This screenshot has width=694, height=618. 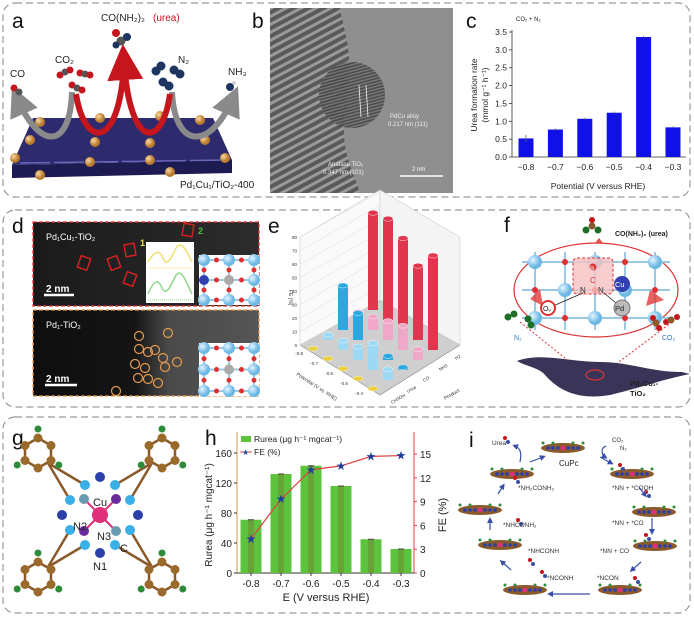 I want to click on y-tick-label: CH3OH, so click(x=398, y=399).